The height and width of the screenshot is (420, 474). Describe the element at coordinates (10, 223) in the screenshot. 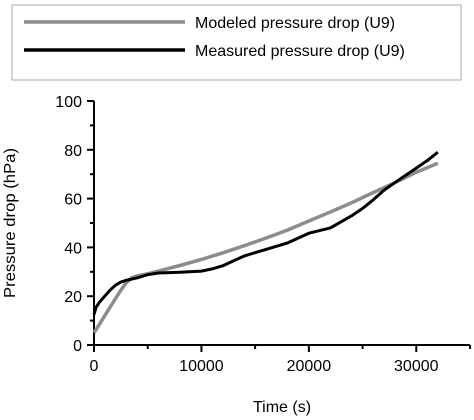

I see `y-axis-title: Pressure drop (hPa)` at that location.